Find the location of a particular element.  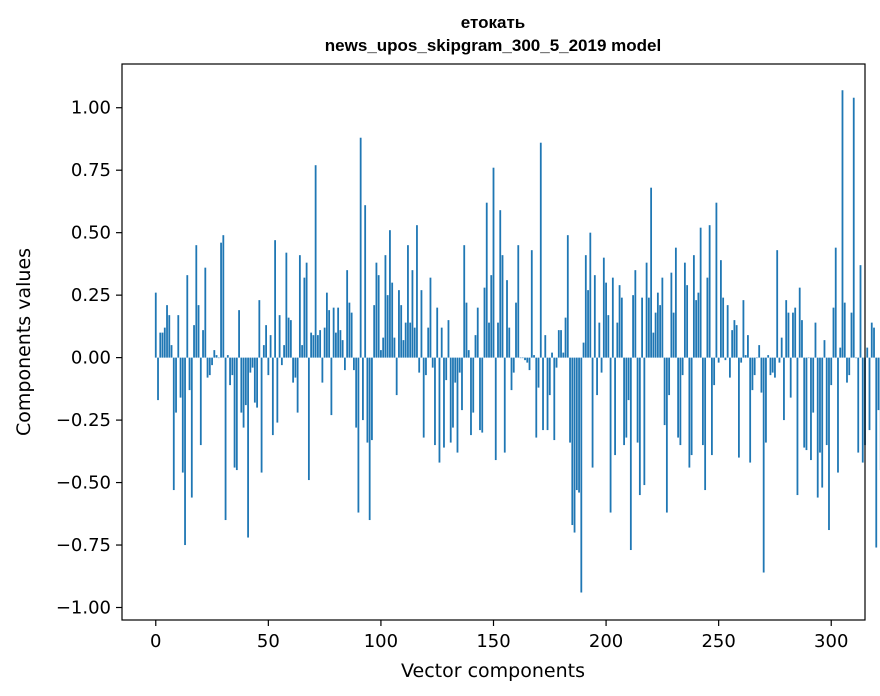

x-tick-label: 150 is located at coordinates (493, 641).